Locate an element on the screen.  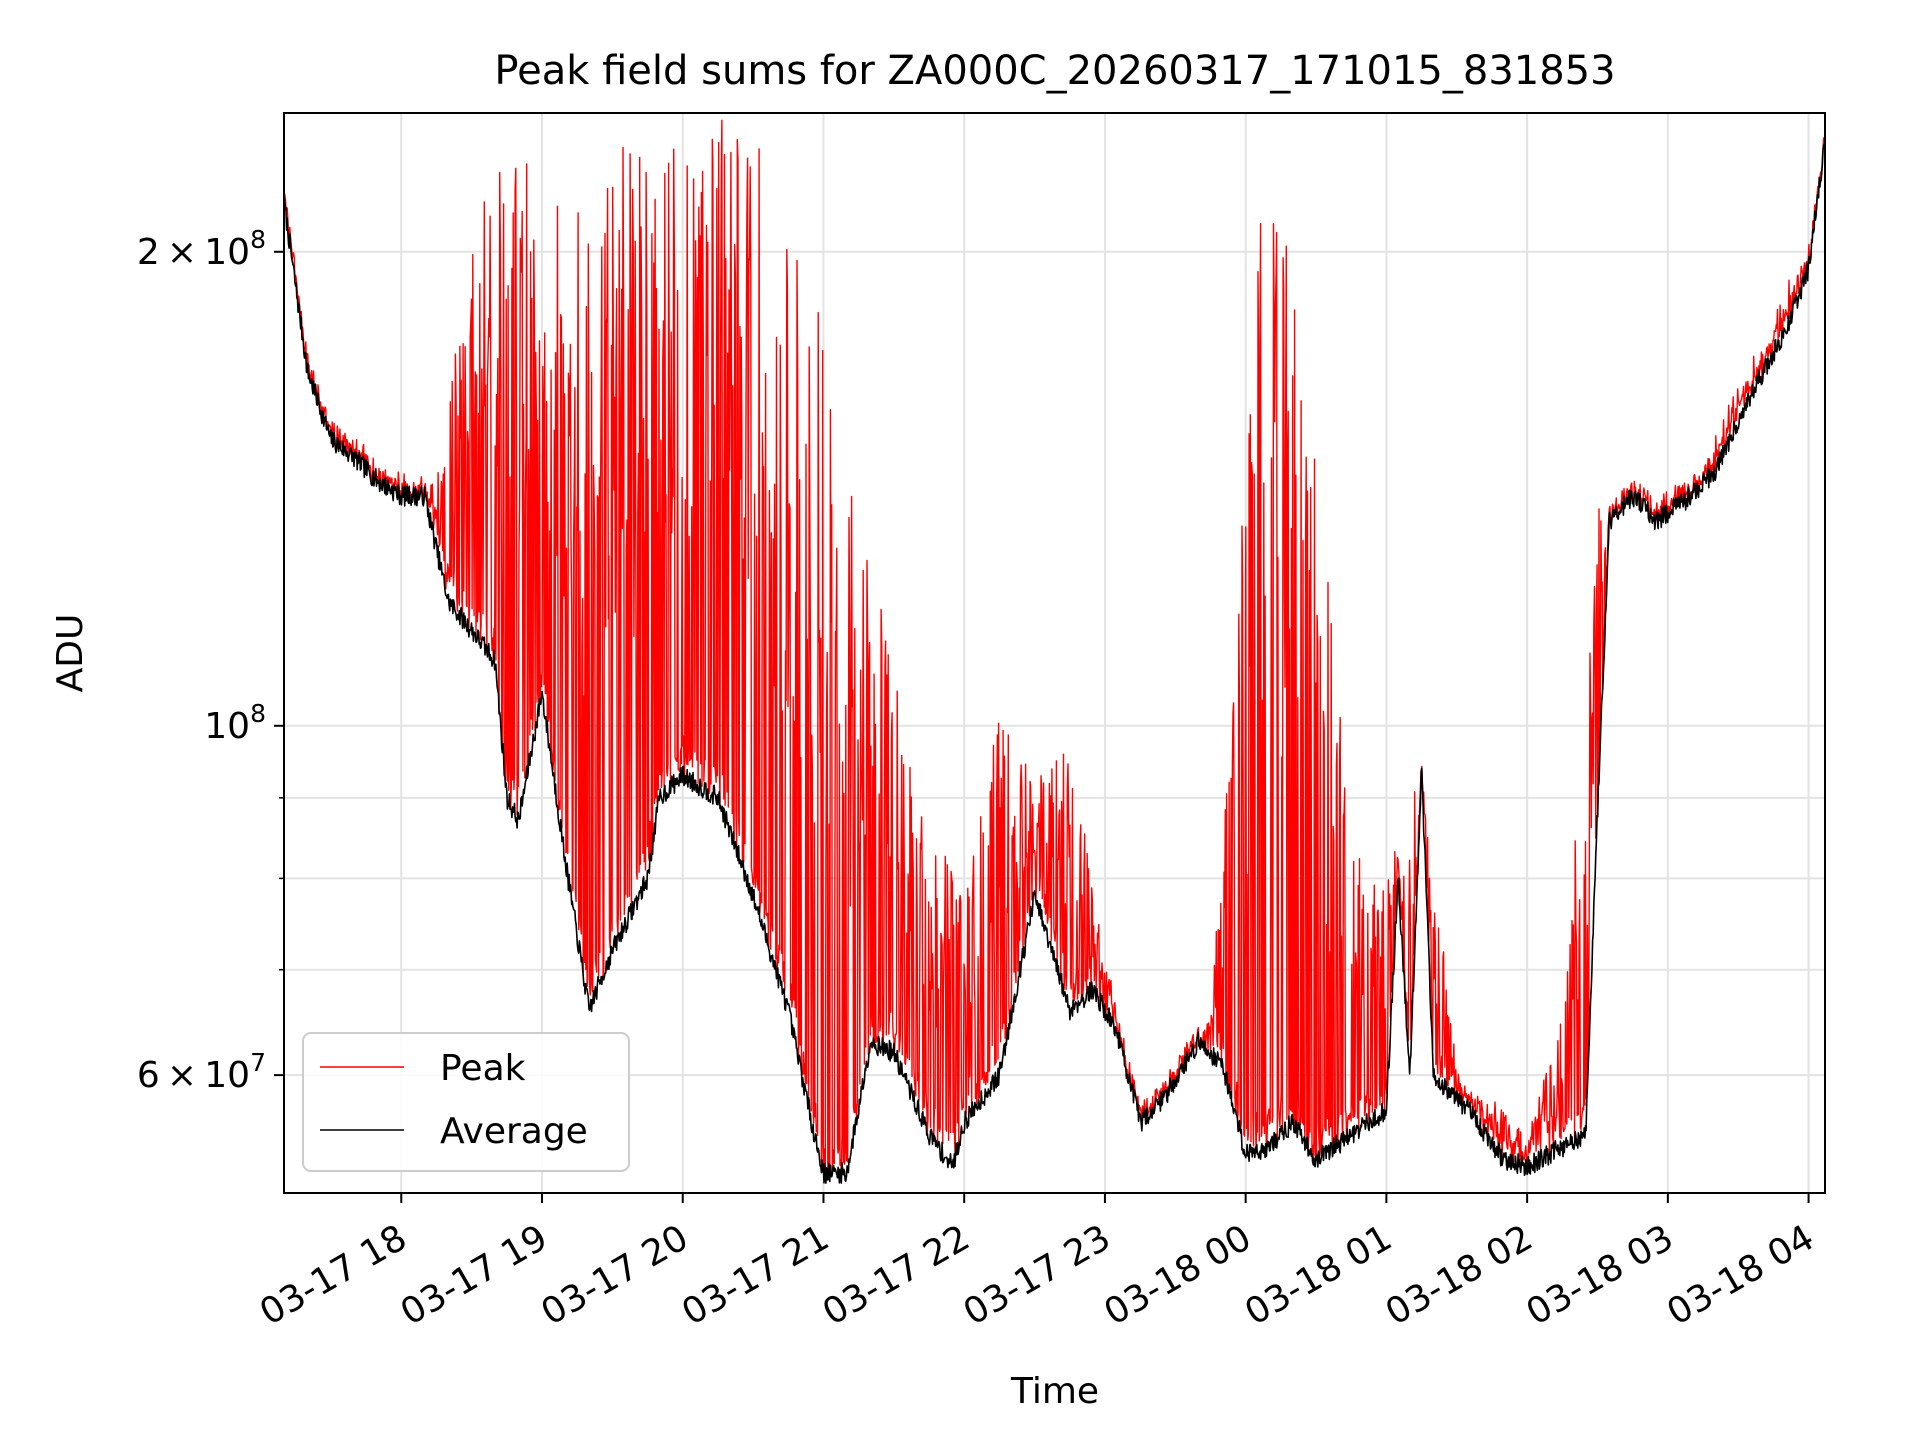
legend-label-average: Average is located at coordinates (514, 1131).